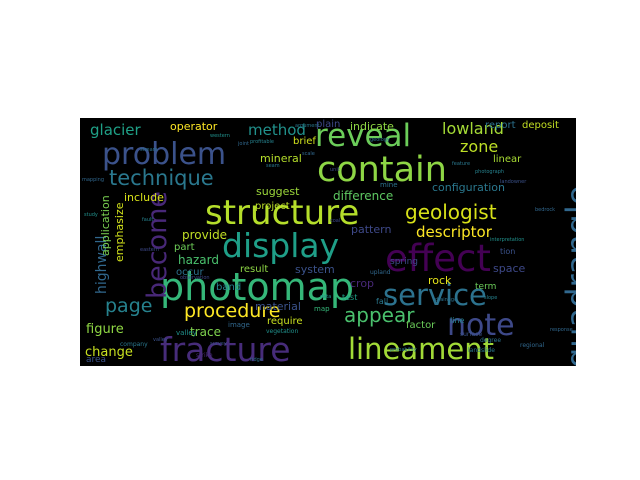 The width and height of the screenshot is (640, 480). What do you see at coordinates (198, 260) in the screenshot?
I see `word: hazard` at bounding box center [198, 260].